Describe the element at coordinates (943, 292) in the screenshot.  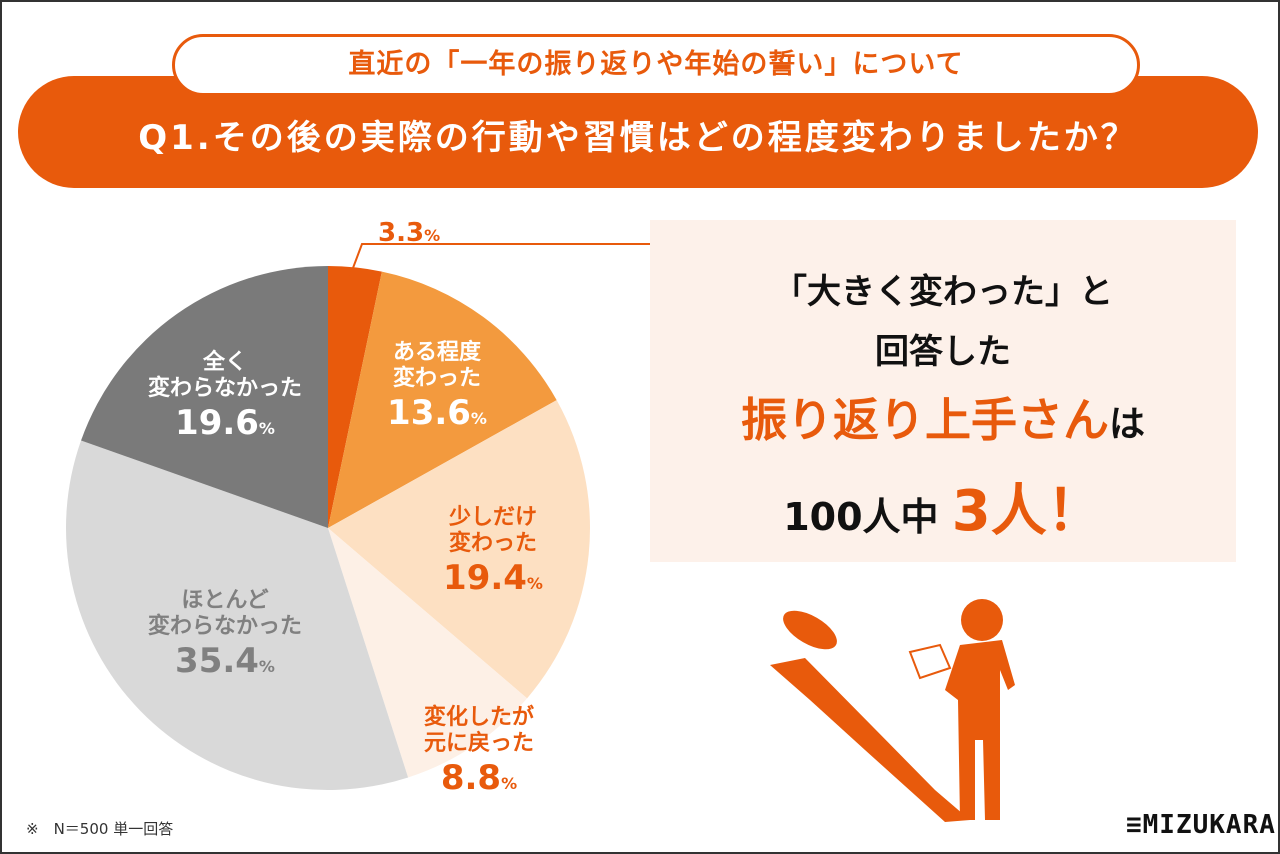
I see `callout-line1: 「大きく変わった」と` at that location.